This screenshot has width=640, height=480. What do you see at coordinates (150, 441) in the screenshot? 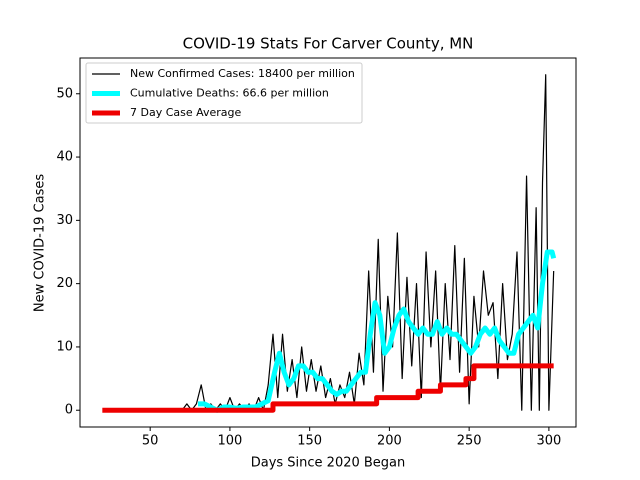
I see `x-tick-label: 50` at bounding box center [150, 441].